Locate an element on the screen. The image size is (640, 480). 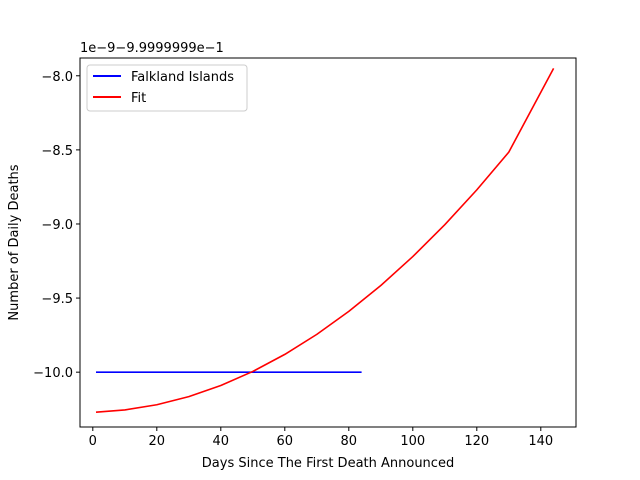
x-axis-label: Days Since The First Death Announced is located at coordinates (328, 463).